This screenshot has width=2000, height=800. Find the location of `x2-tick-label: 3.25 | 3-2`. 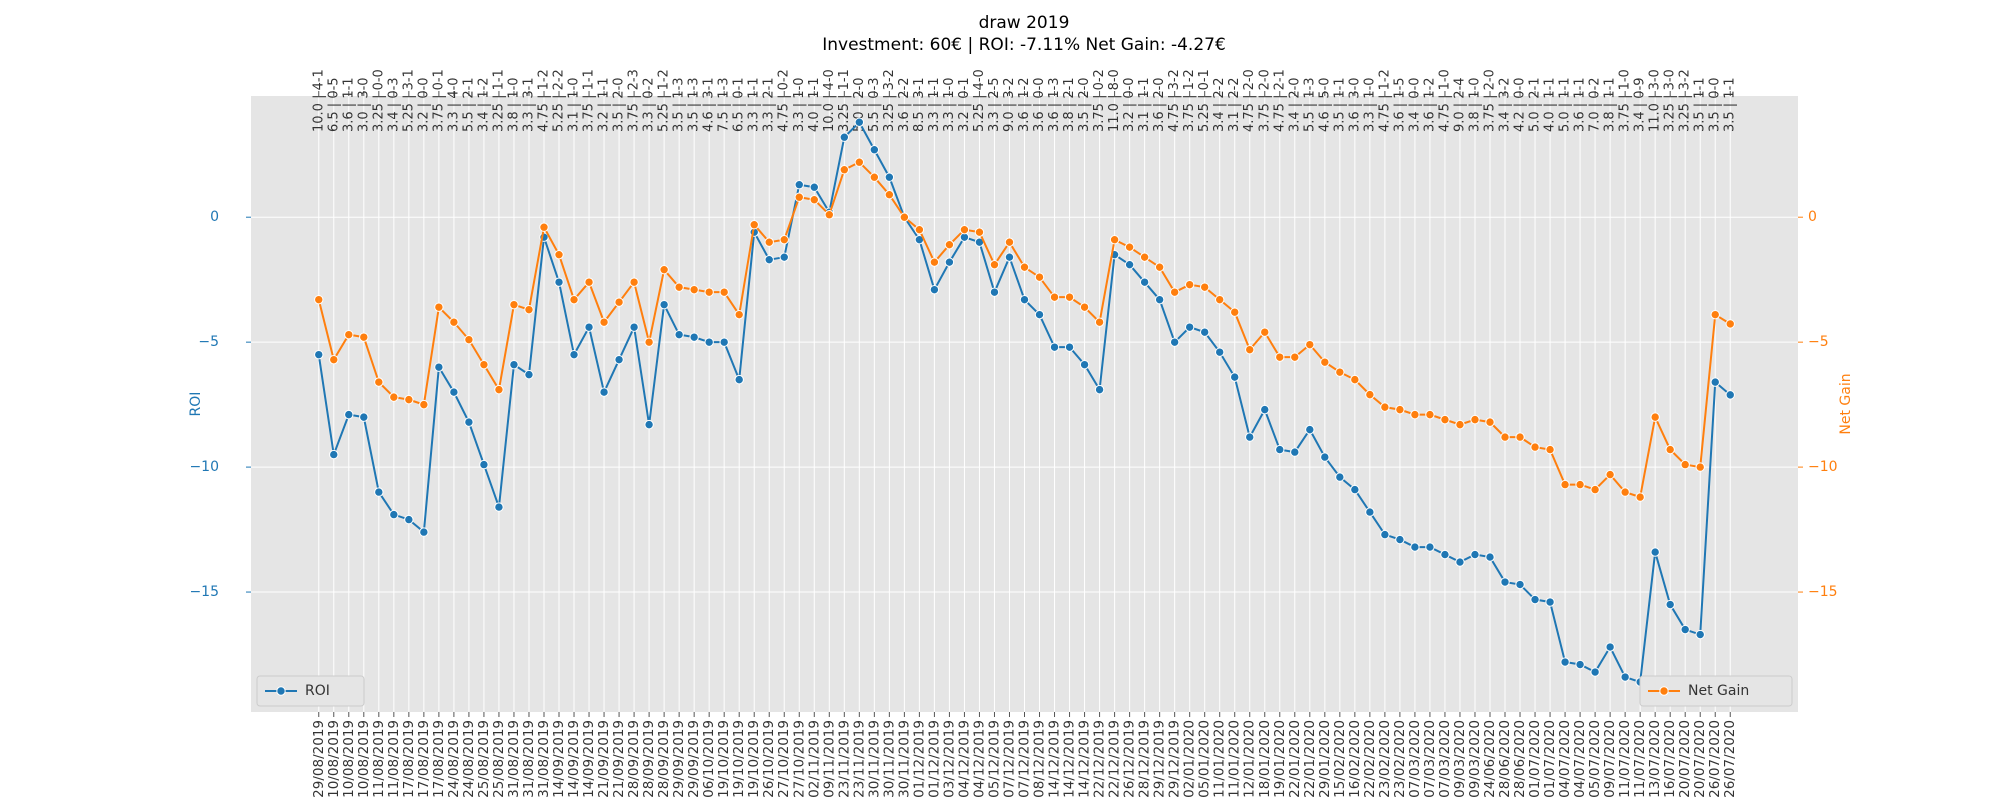

x2-tick-label: 3.25 | 3-2 is located at coordinates (889, 100).